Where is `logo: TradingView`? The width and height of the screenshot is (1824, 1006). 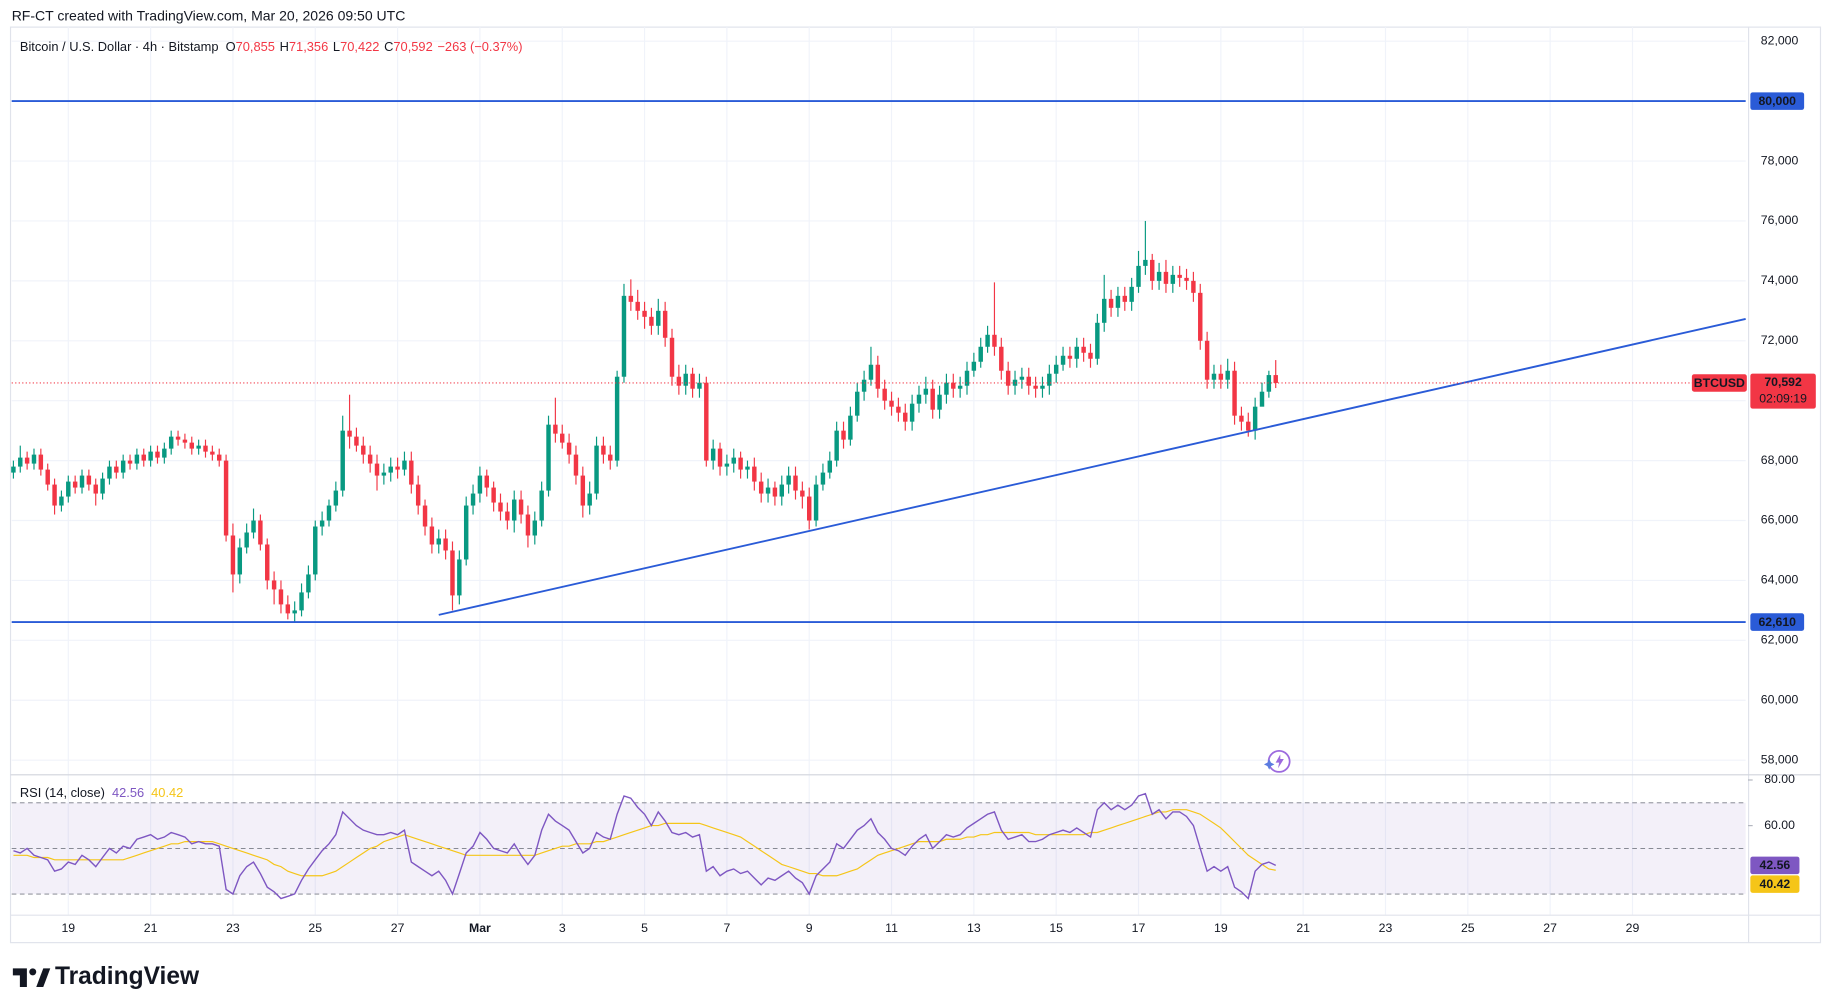
logo: TradingView is located at coordinates (106, 976).